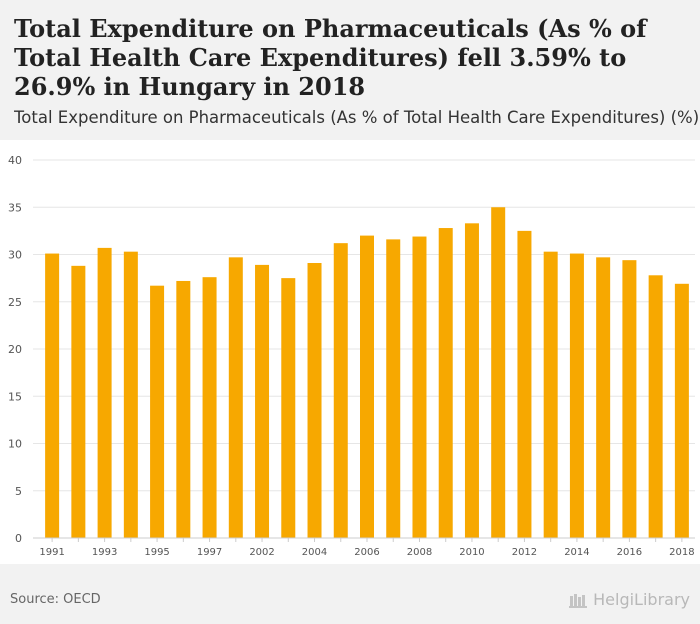 The width and height of the screenshot is (700, 624). What do you see at coordinates (15, 207) in the screenshot?
I see `y-tick-label: 35` at bounding box center [15, 207].